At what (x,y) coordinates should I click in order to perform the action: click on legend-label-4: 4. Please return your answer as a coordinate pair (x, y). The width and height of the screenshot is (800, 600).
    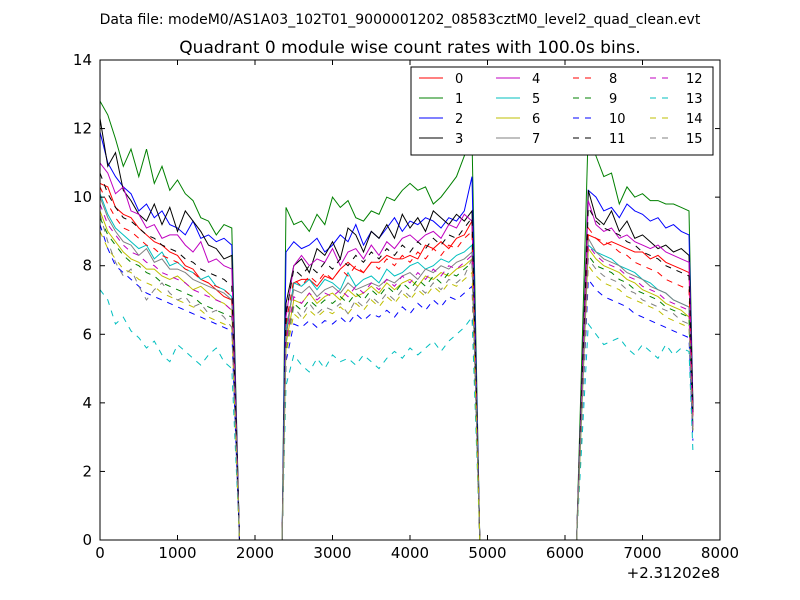
    Looking at the image, I should click on (536, 79).